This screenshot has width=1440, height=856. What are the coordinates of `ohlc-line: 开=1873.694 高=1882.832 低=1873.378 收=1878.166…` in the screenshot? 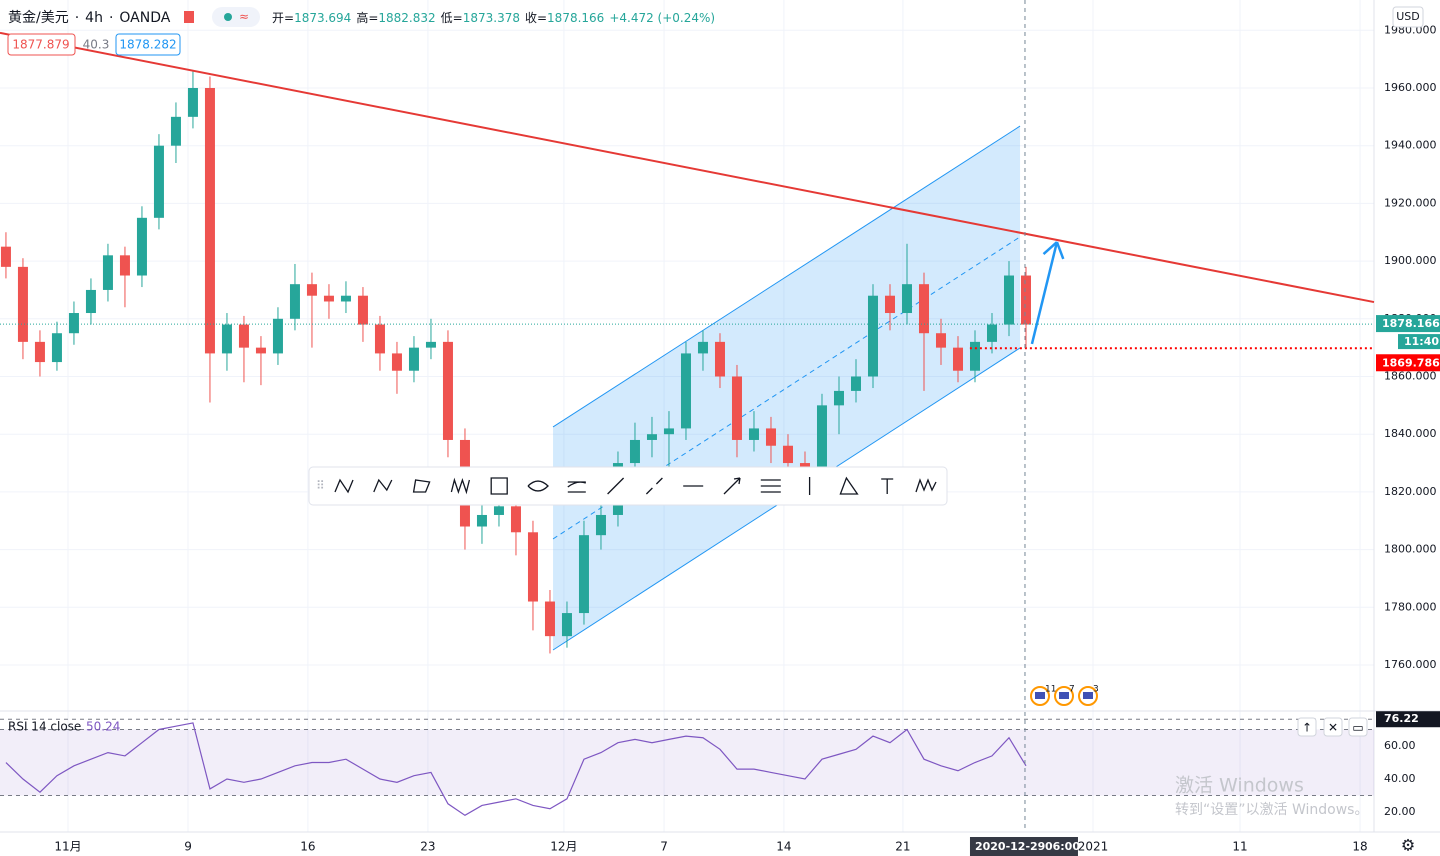 It's located at (493, 17).